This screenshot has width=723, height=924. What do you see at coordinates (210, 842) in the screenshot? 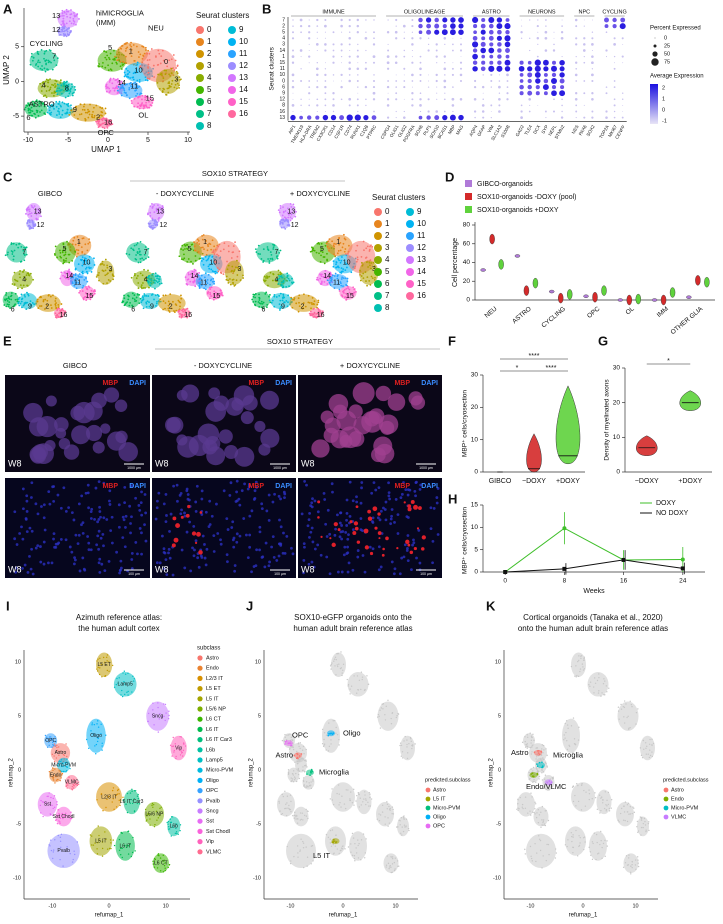
I see `legend-label: Vip` at bounding box center [210, 842].